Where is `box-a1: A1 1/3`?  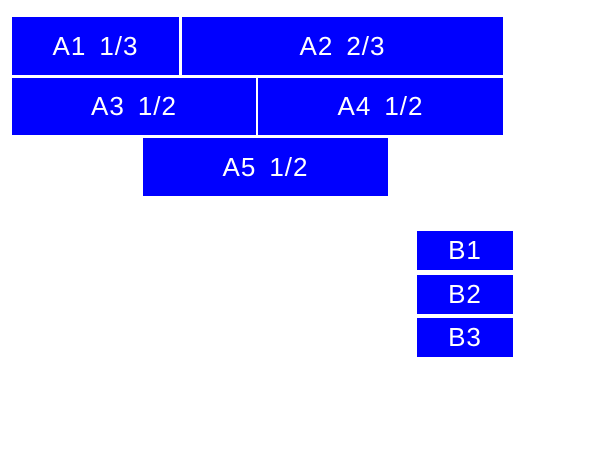 box-a1: A1 1/3 is located at coordinates (95, 46).